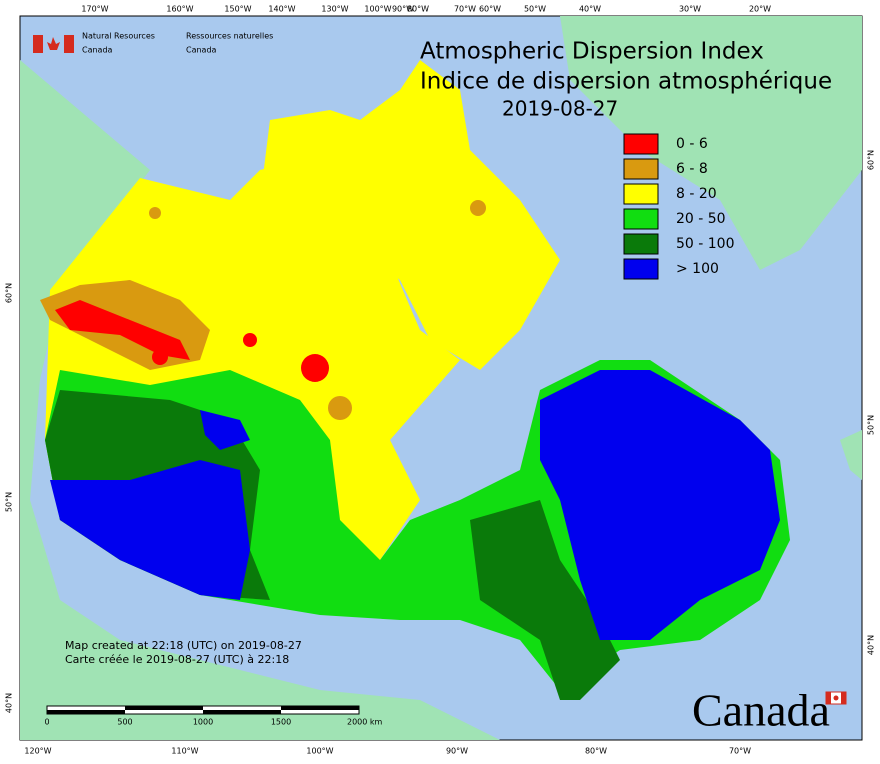 Image resolution: width=880 pixels, height=764 pixels. Describe the element at coordinates (37, 751) in the screenshot. I see `longitude-label: 120°W` at that location.